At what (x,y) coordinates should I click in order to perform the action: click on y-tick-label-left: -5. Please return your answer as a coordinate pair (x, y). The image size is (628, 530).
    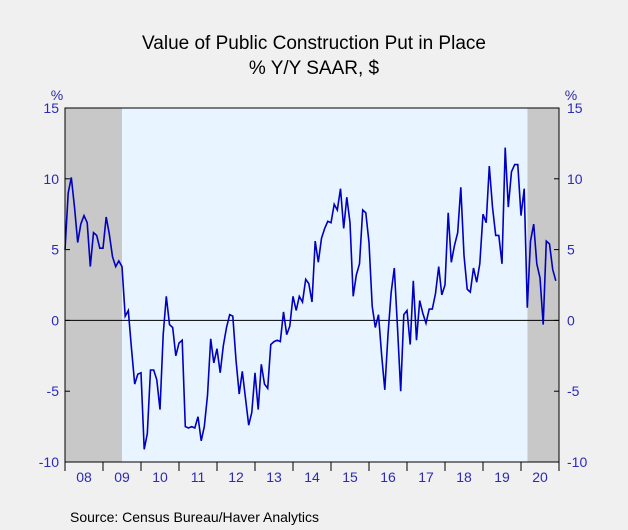
    Looking at the image, I should click on (53, 391).